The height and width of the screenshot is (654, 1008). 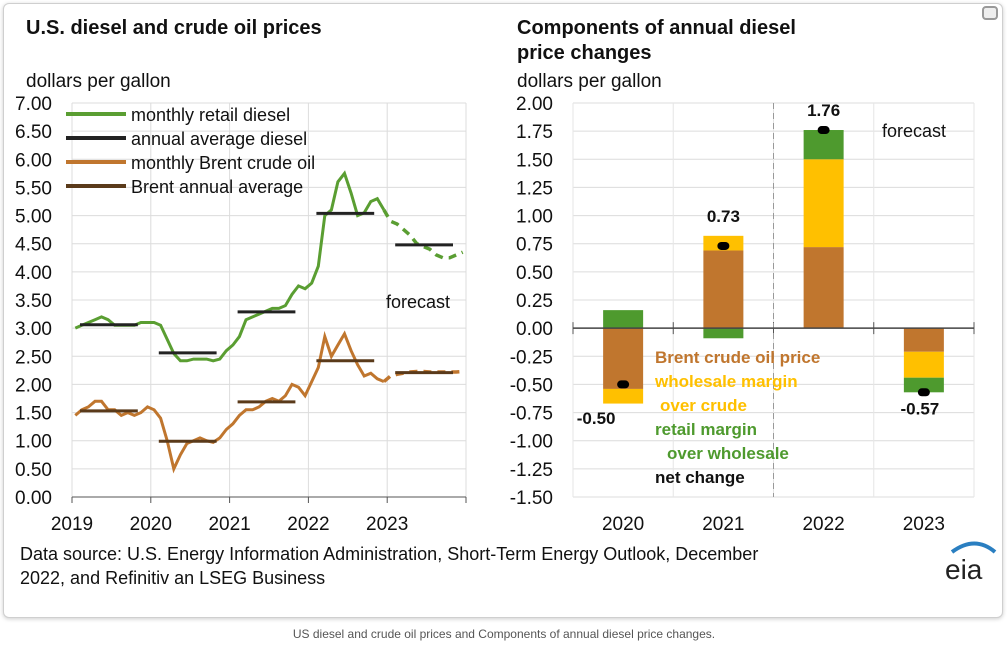 I want to click on left-chart-title: U.S. diesel and crude oil prices, so click(x=174, y=28).